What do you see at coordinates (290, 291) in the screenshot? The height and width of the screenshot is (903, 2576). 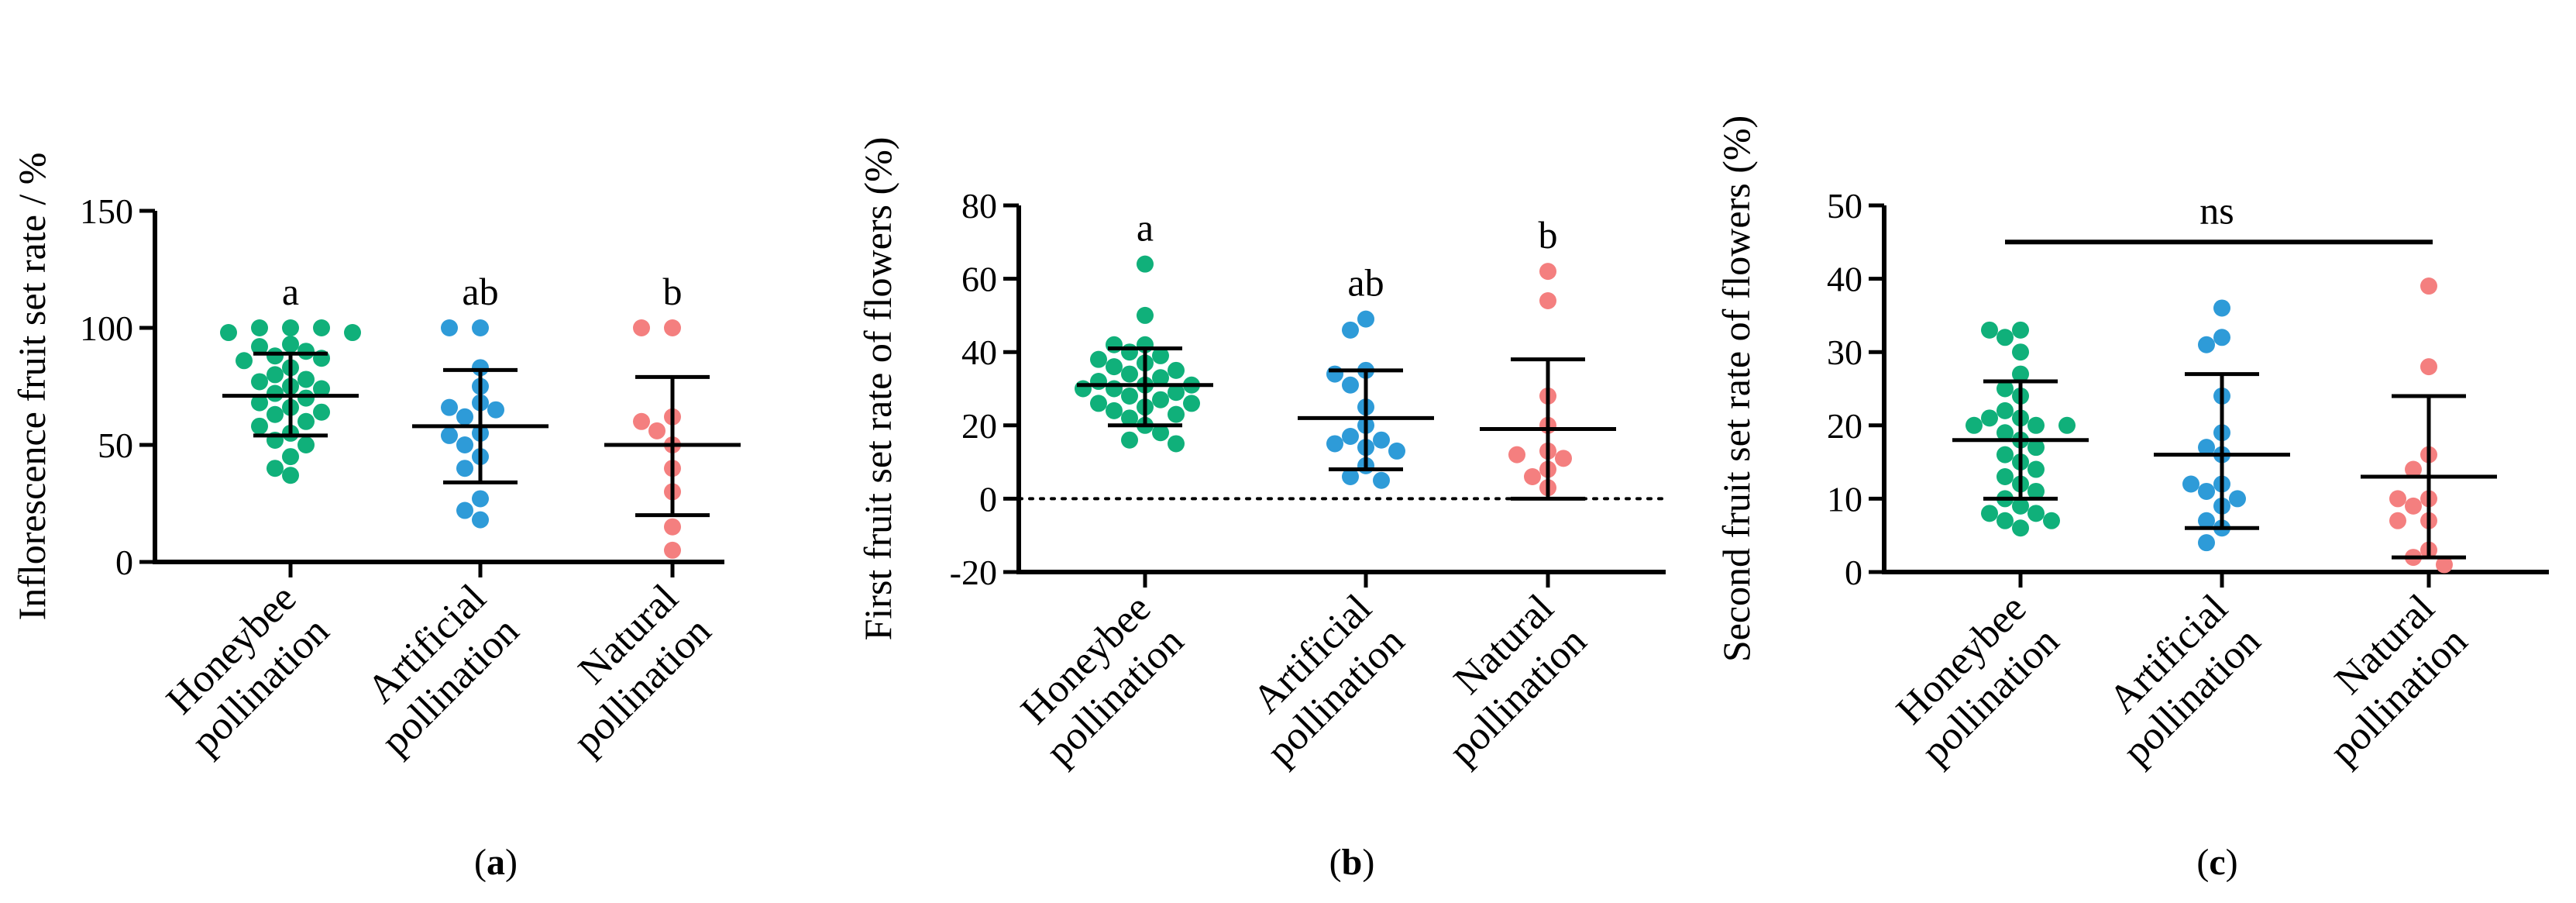 I see `significance-label: a` at bounding box center [290, 291].